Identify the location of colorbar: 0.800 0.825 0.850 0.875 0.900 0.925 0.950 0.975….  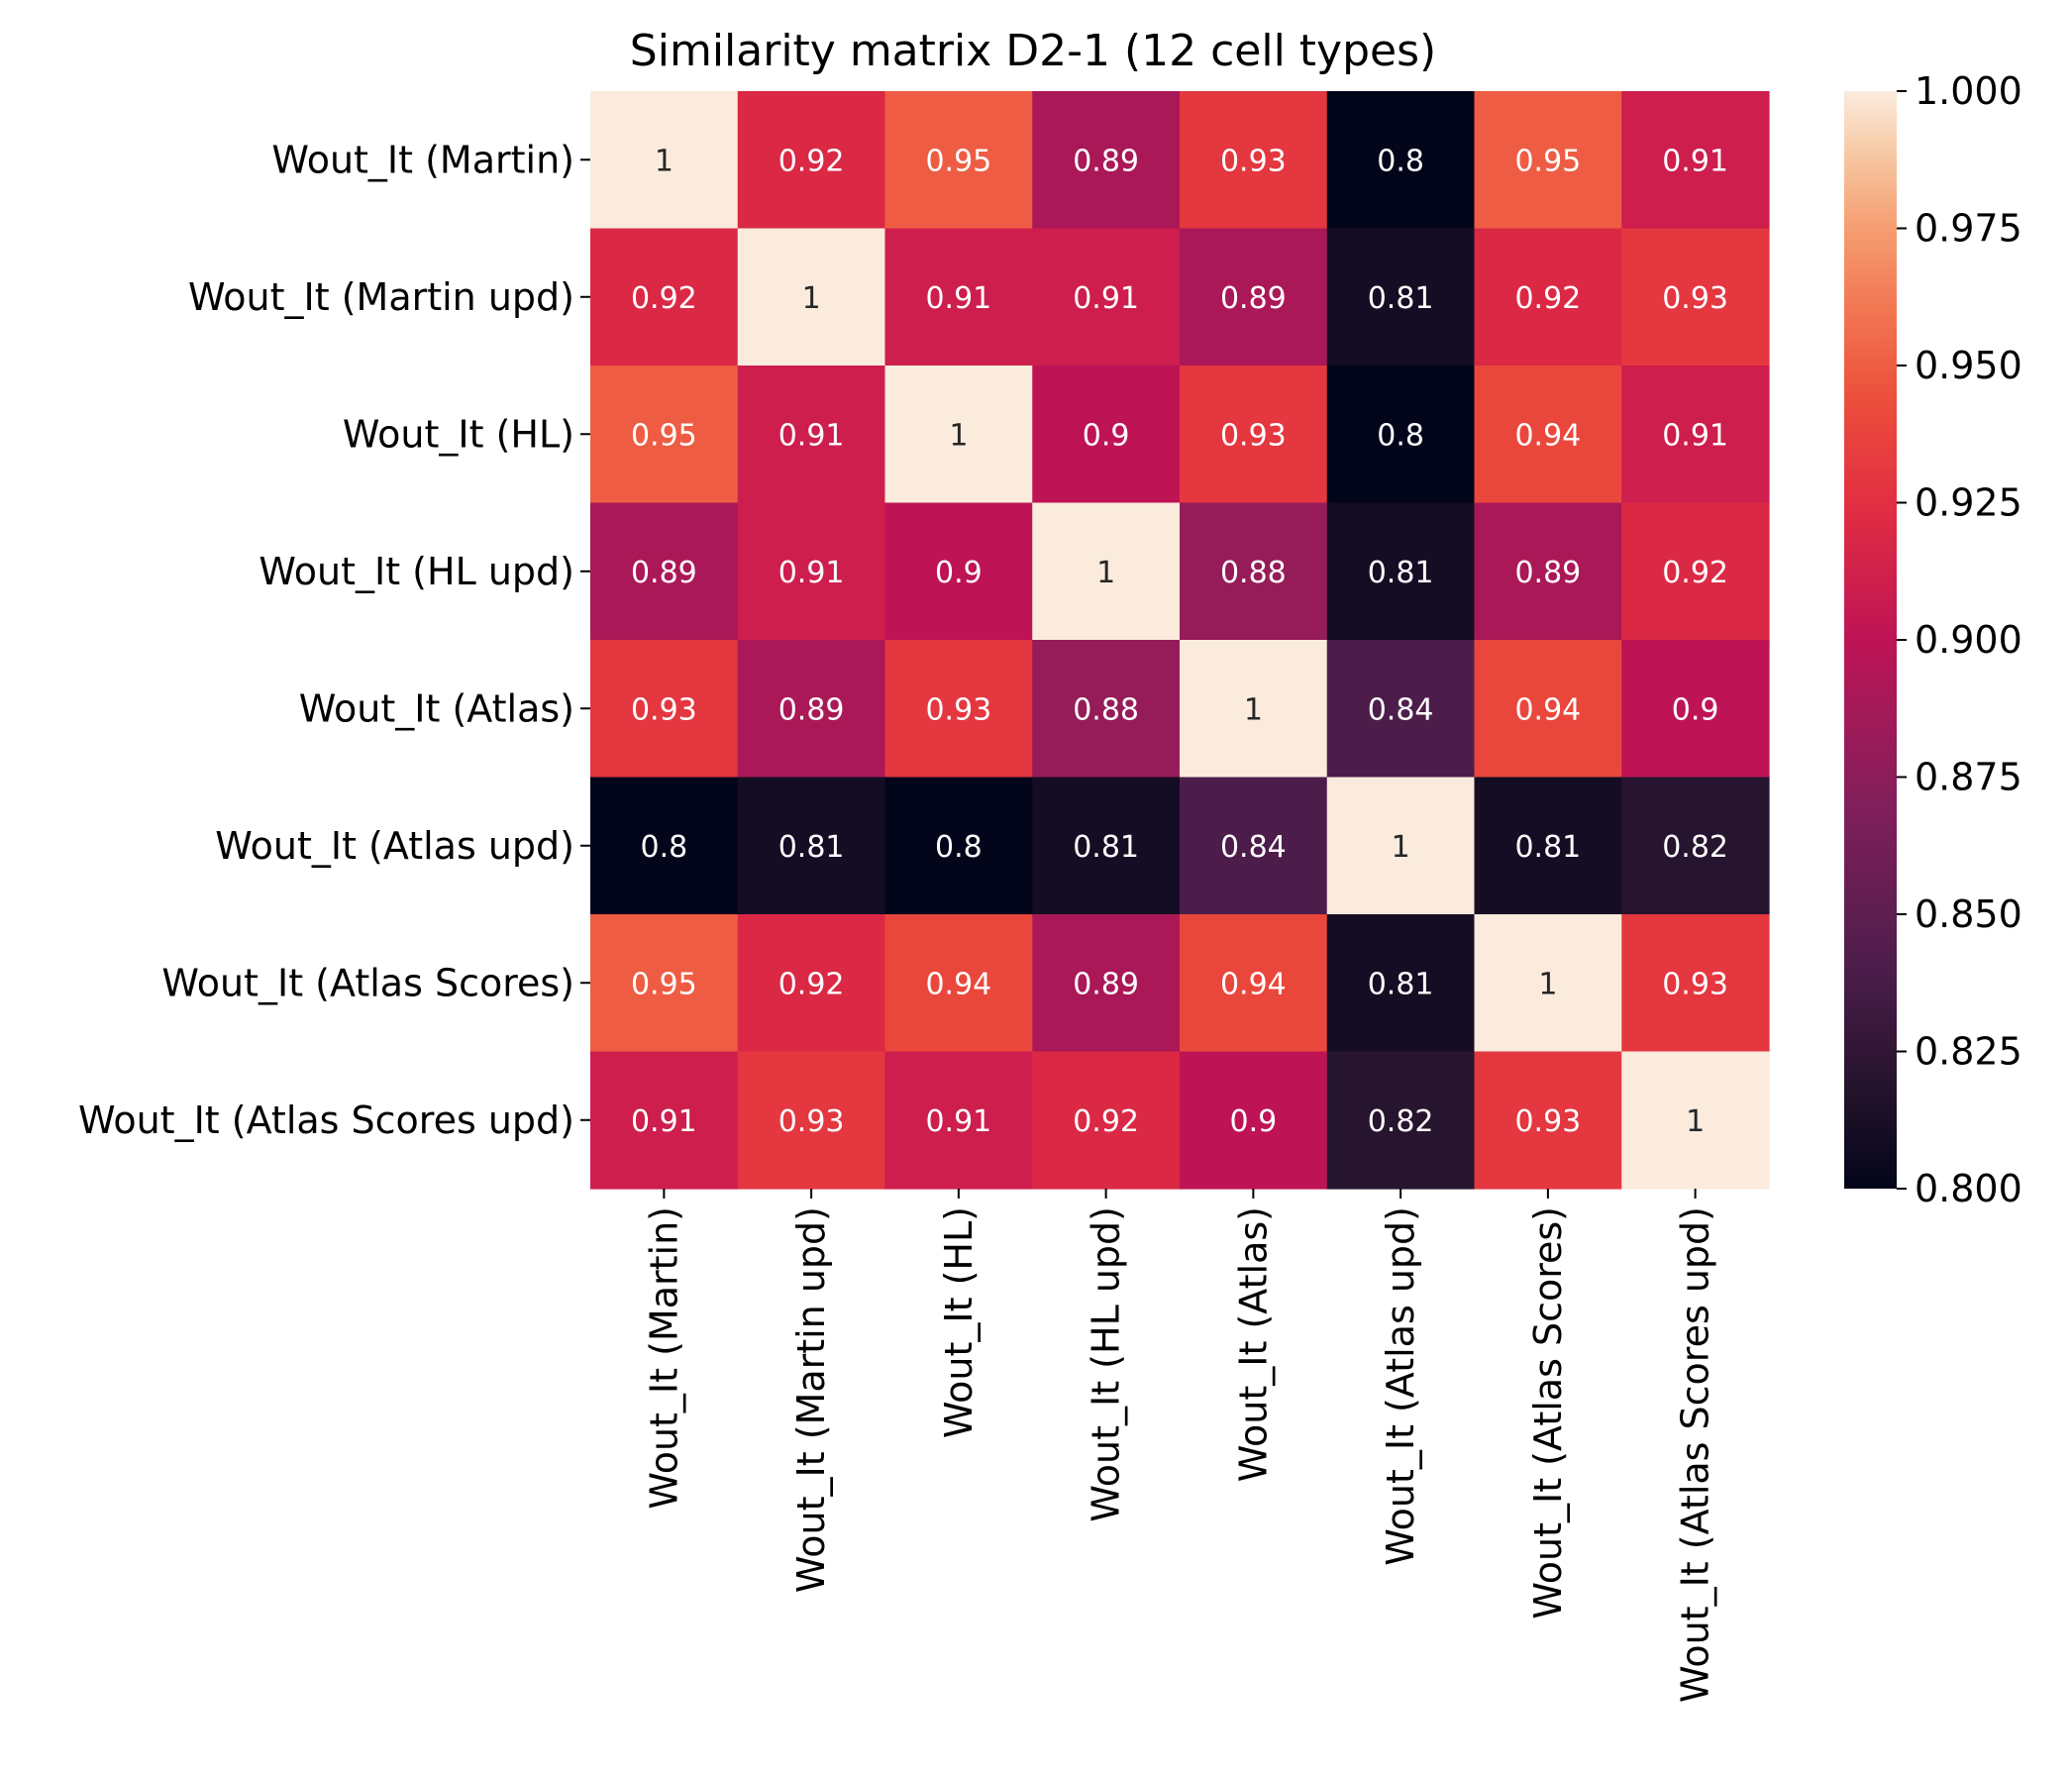
(1933, 639).